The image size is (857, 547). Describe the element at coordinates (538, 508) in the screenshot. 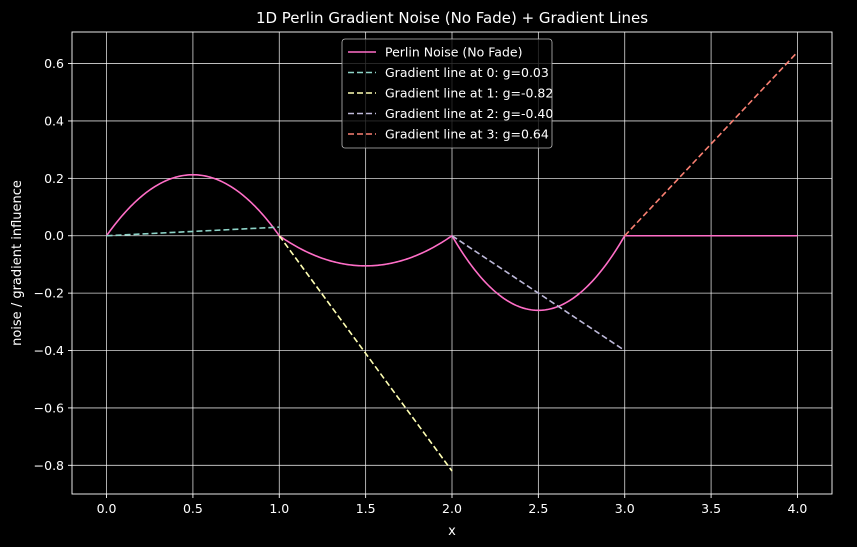

I see `x-tick-label: 2.5` at that location.